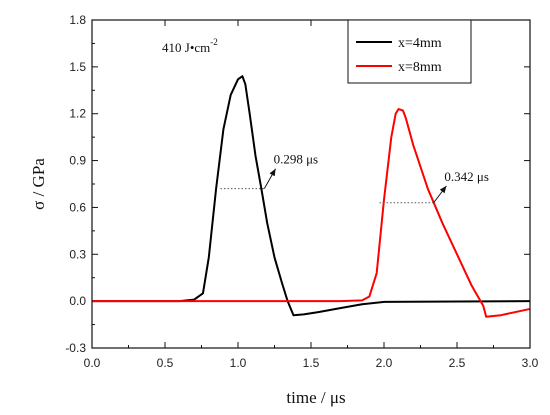 The image size is (550, 415). Describe the element at coordinates (530, 363) in the screenshot. I see `x-tick-label: 3.0` at that location.